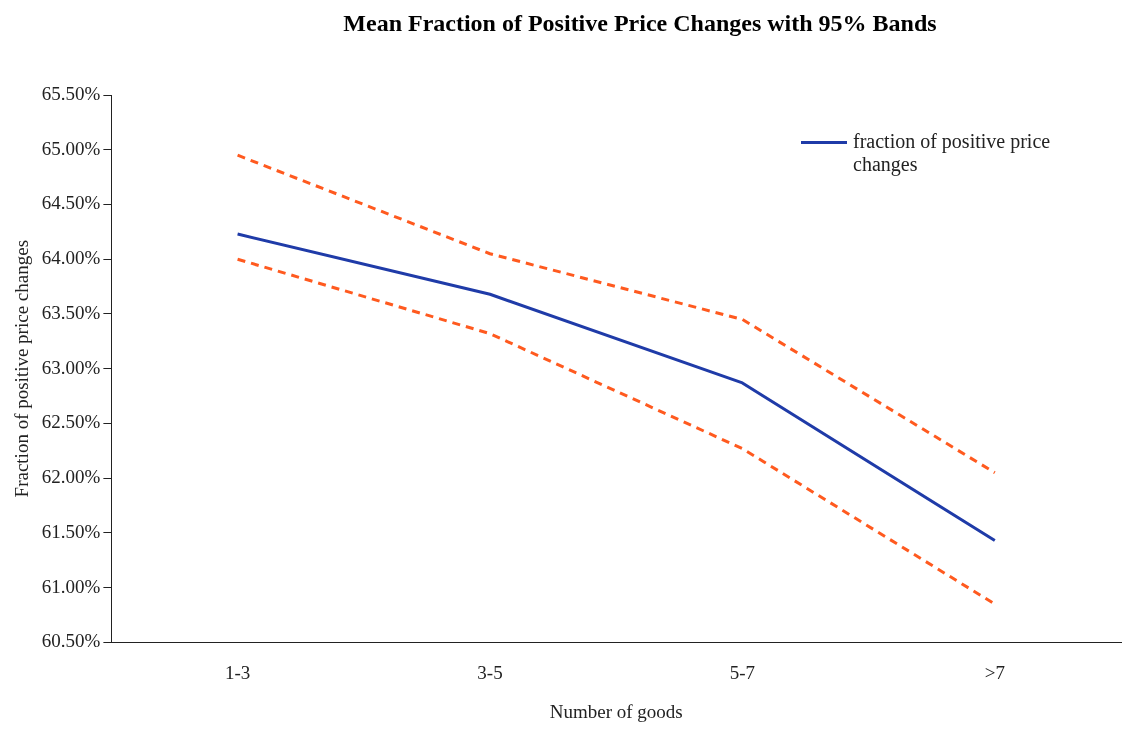  Describe the element at coordinates (71, 477) in the screenshot. I see `y-tick-label: 62.00%` at that location.